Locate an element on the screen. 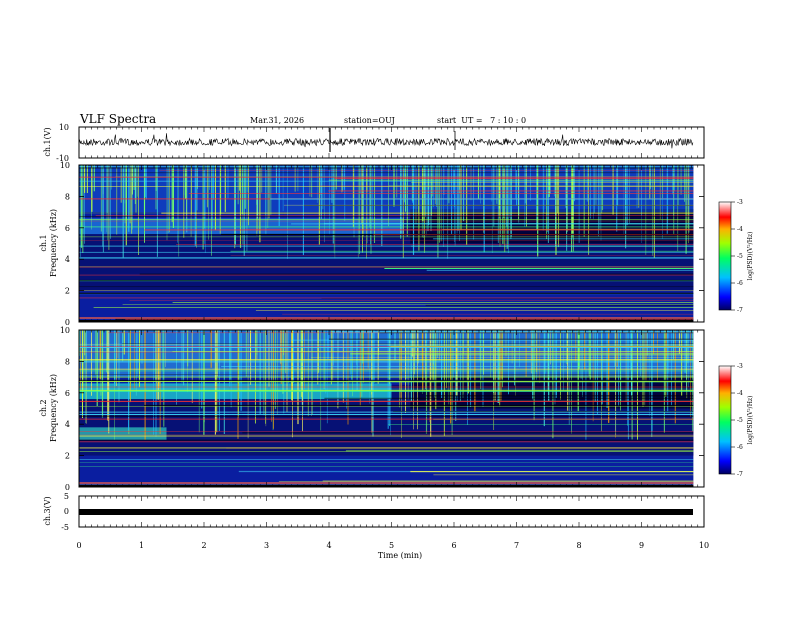  ch1-colorbar-tick--5: -5 is located at coordinates (740, 256).